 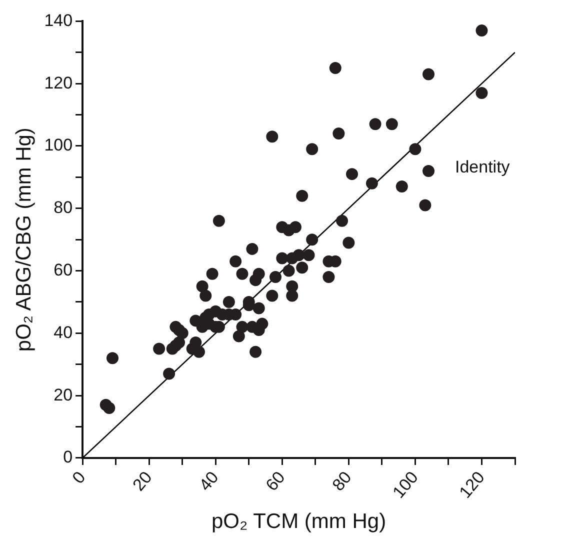 What do you see at coordinates (58, 145) in the screenshot?
I see `y-tick-label: 100` at bounding box center [58, 145].